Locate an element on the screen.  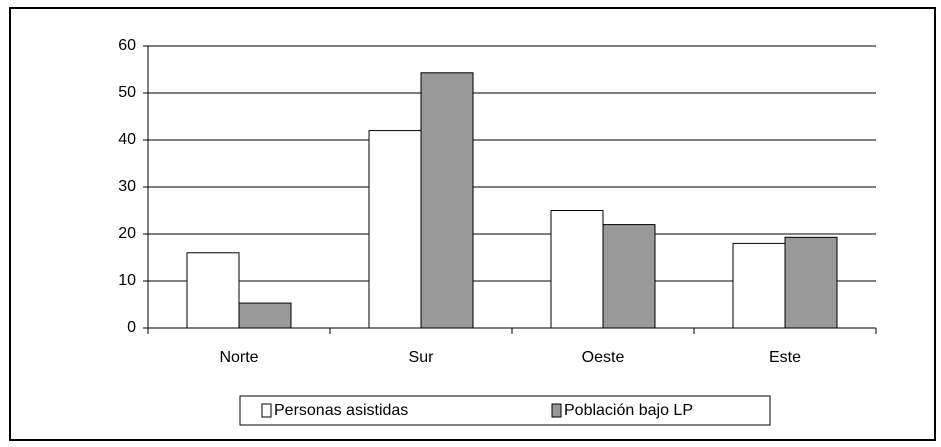
x-tick-label: Sur is located at coordinates (422, 357).